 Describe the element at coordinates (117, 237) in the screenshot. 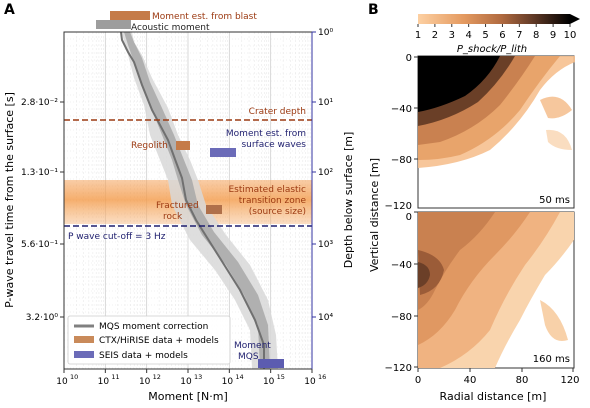

I see `cutoff-label: P wave cut-off = 3 Hz` at that location.